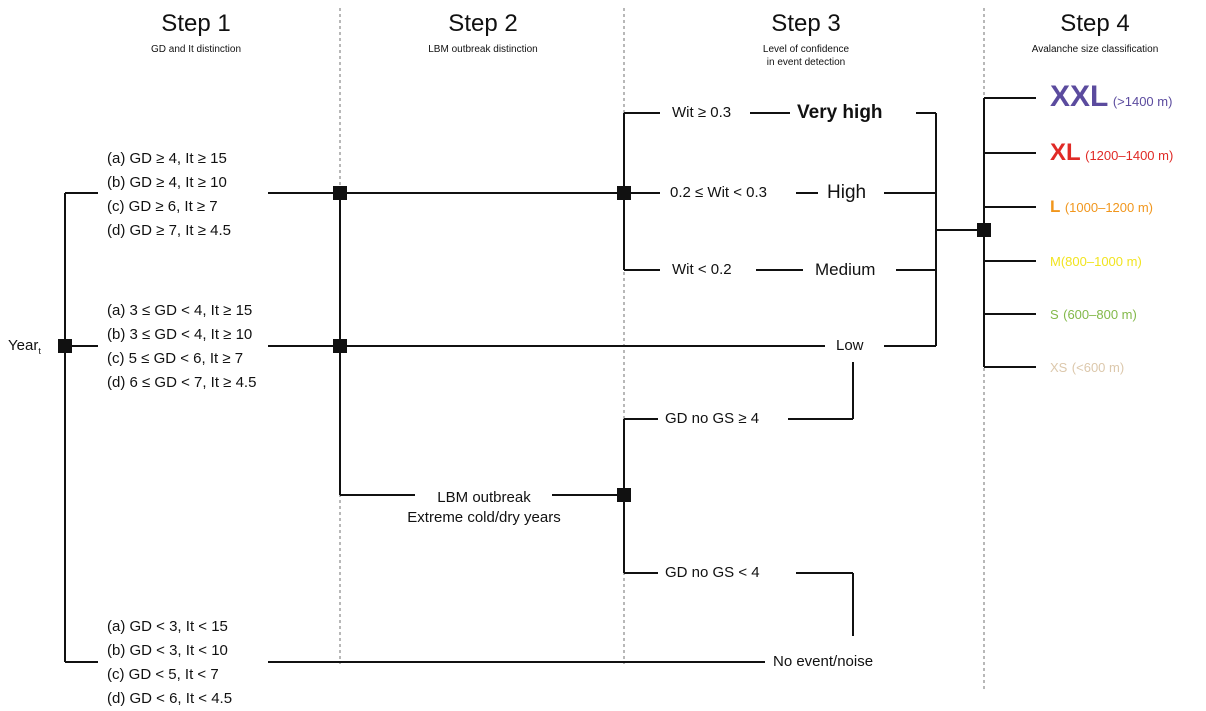 This screenshot has width=1206, height=711. What do you see at coordinates (1095, 23) in the screenshot?
I see `step4-title: Step 4` at bounding box center [1095, 23].